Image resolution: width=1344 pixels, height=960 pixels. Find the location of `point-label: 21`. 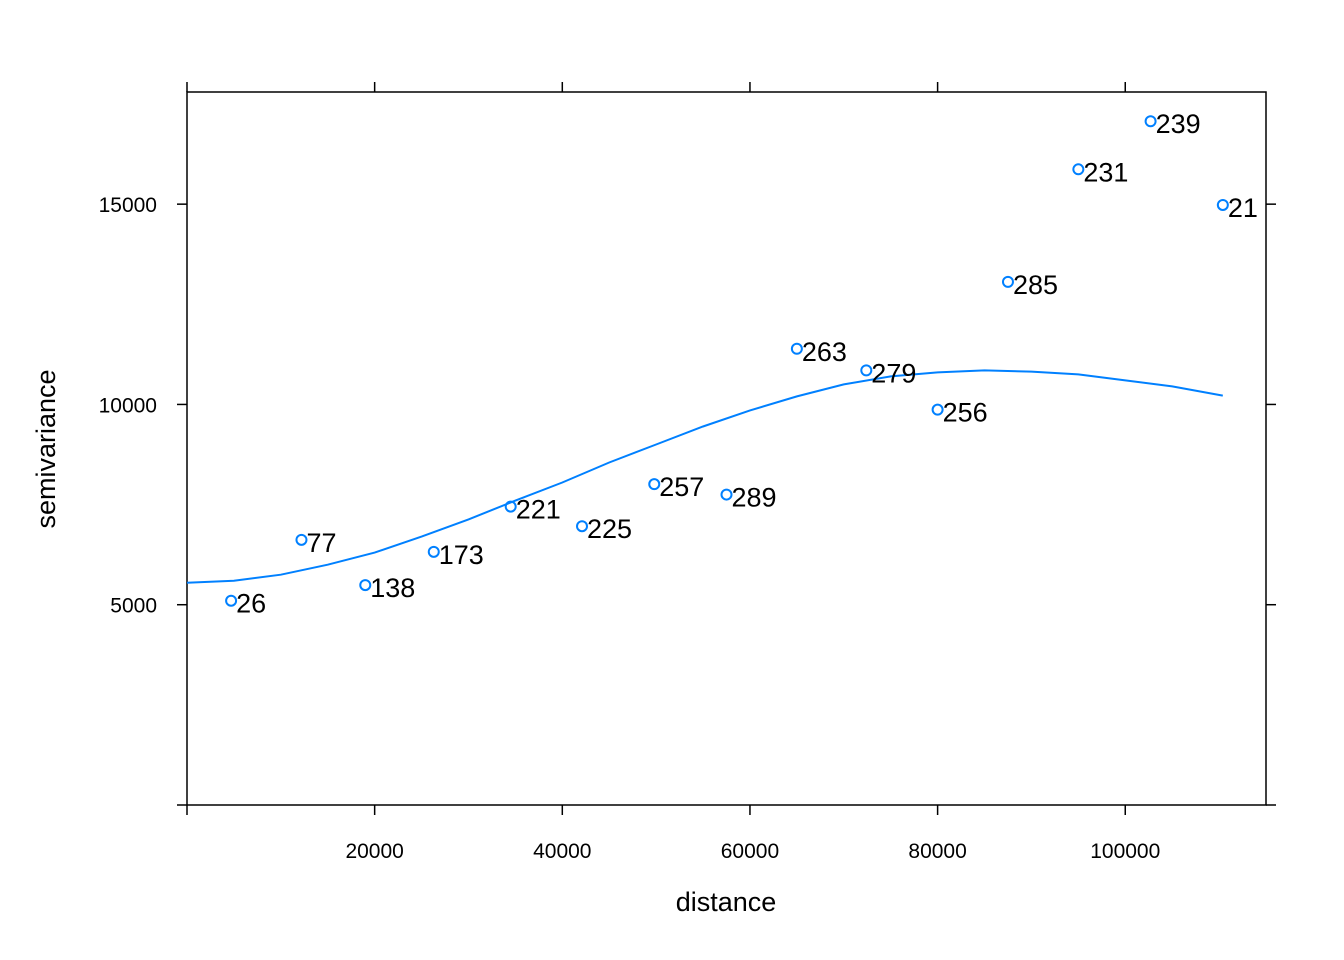

point-label: 21 is located at coordinates (1243, 208).